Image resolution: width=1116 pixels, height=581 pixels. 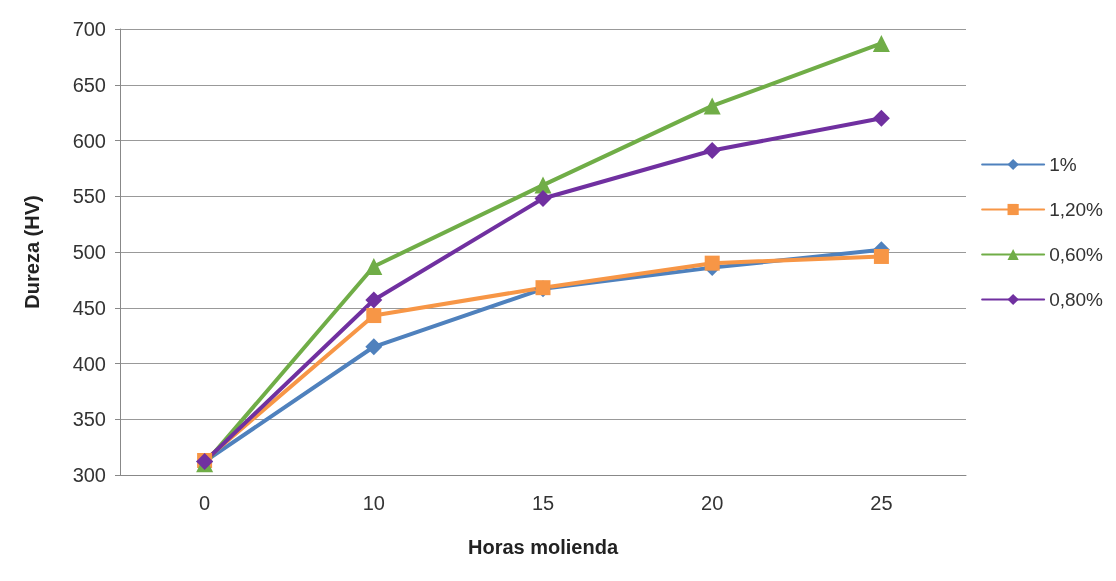 I want to click on y-axis-title: Dureza (HV), so click(x=32, y=252).